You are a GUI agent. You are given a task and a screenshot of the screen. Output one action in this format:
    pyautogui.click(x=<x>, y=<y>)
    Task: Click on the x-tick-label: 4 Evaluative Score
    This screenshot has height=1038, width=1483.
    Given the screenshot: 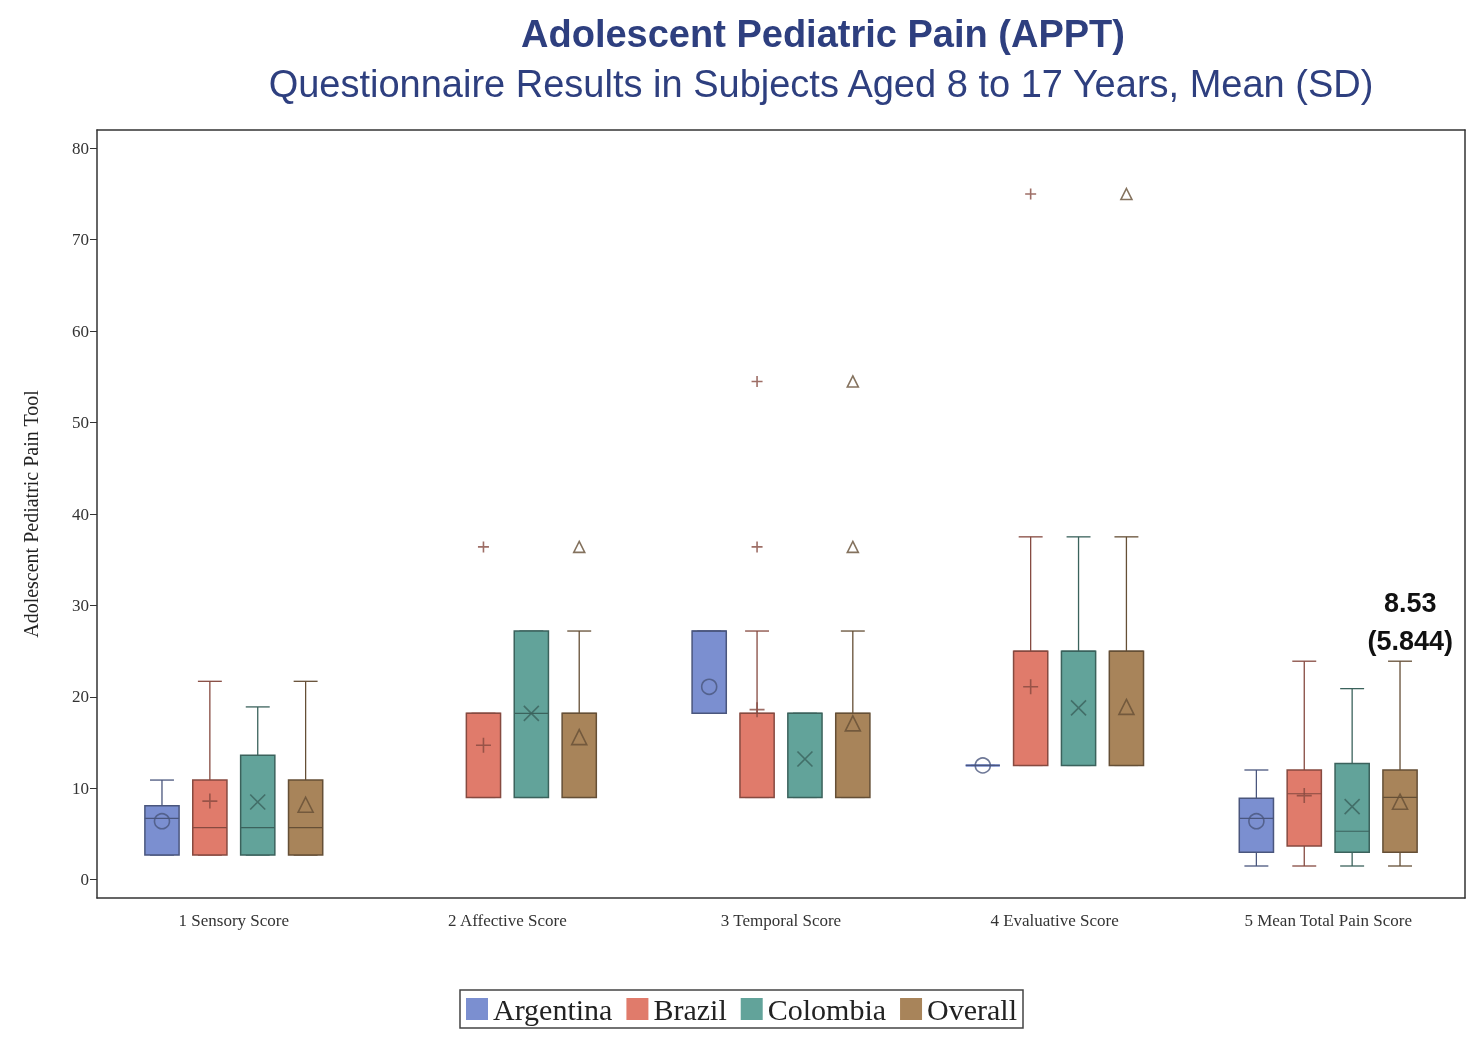 What is the action you would take?
    pyautogui.click(x=1054, y=920)
    